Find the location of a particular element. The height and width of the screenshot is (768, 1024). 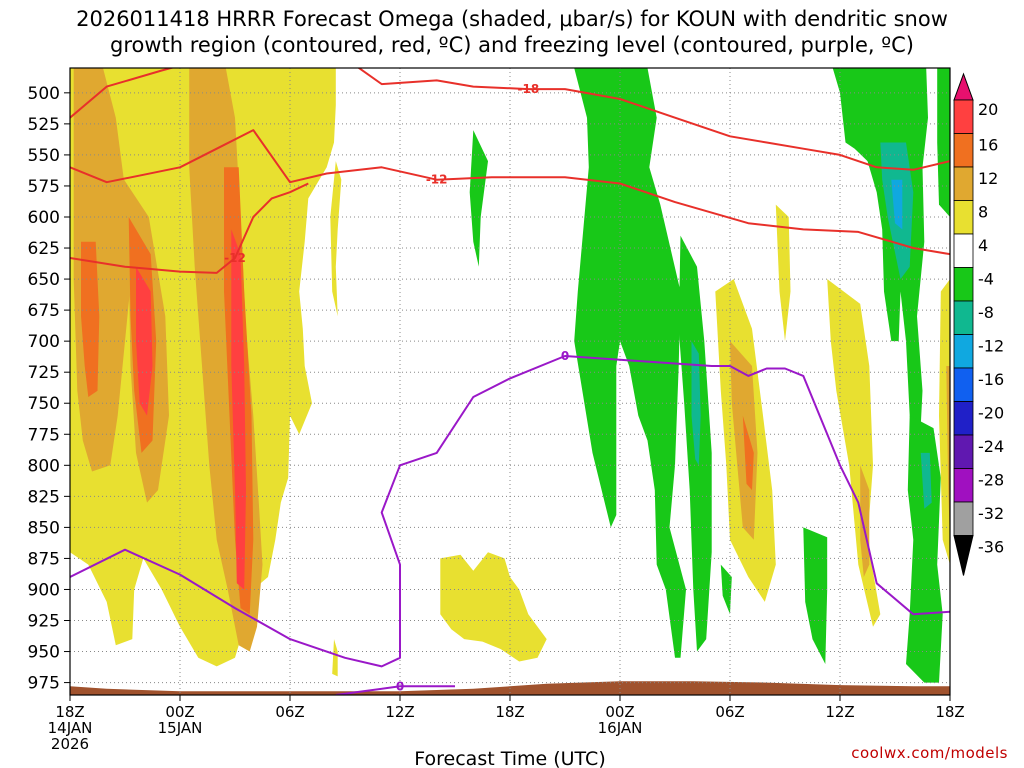

colorbar-label-16: 16 is located at coordinates (988, 145).